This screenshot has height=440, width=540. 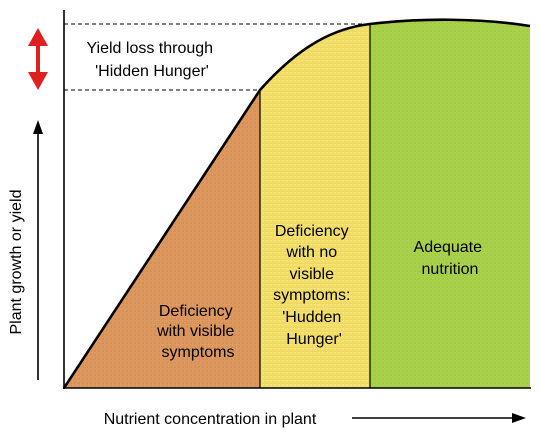 I want to click on y-axis-direction-arrow-icon, so click(x=38, y=250).